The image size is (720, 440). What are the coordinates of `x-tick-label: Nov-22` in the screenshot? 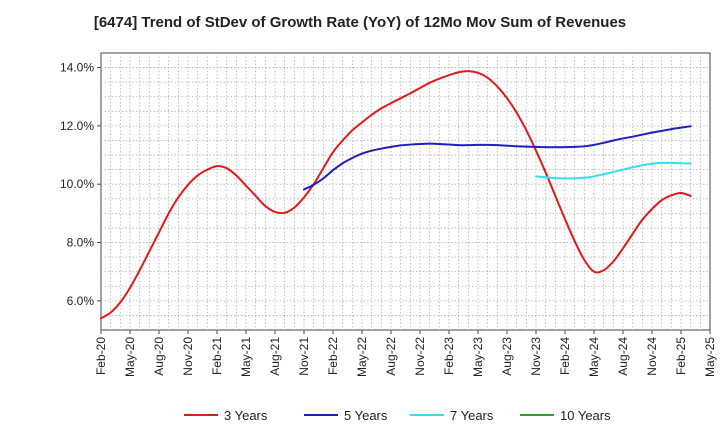 It's located at (420, 356).